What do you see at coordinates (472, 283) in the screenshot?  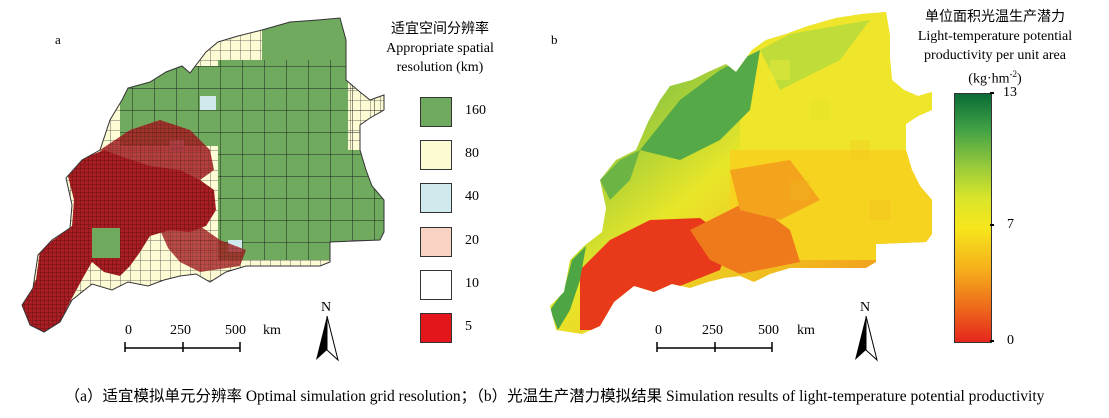 I see `legend-label: 10` at bounding box center [472, 283].